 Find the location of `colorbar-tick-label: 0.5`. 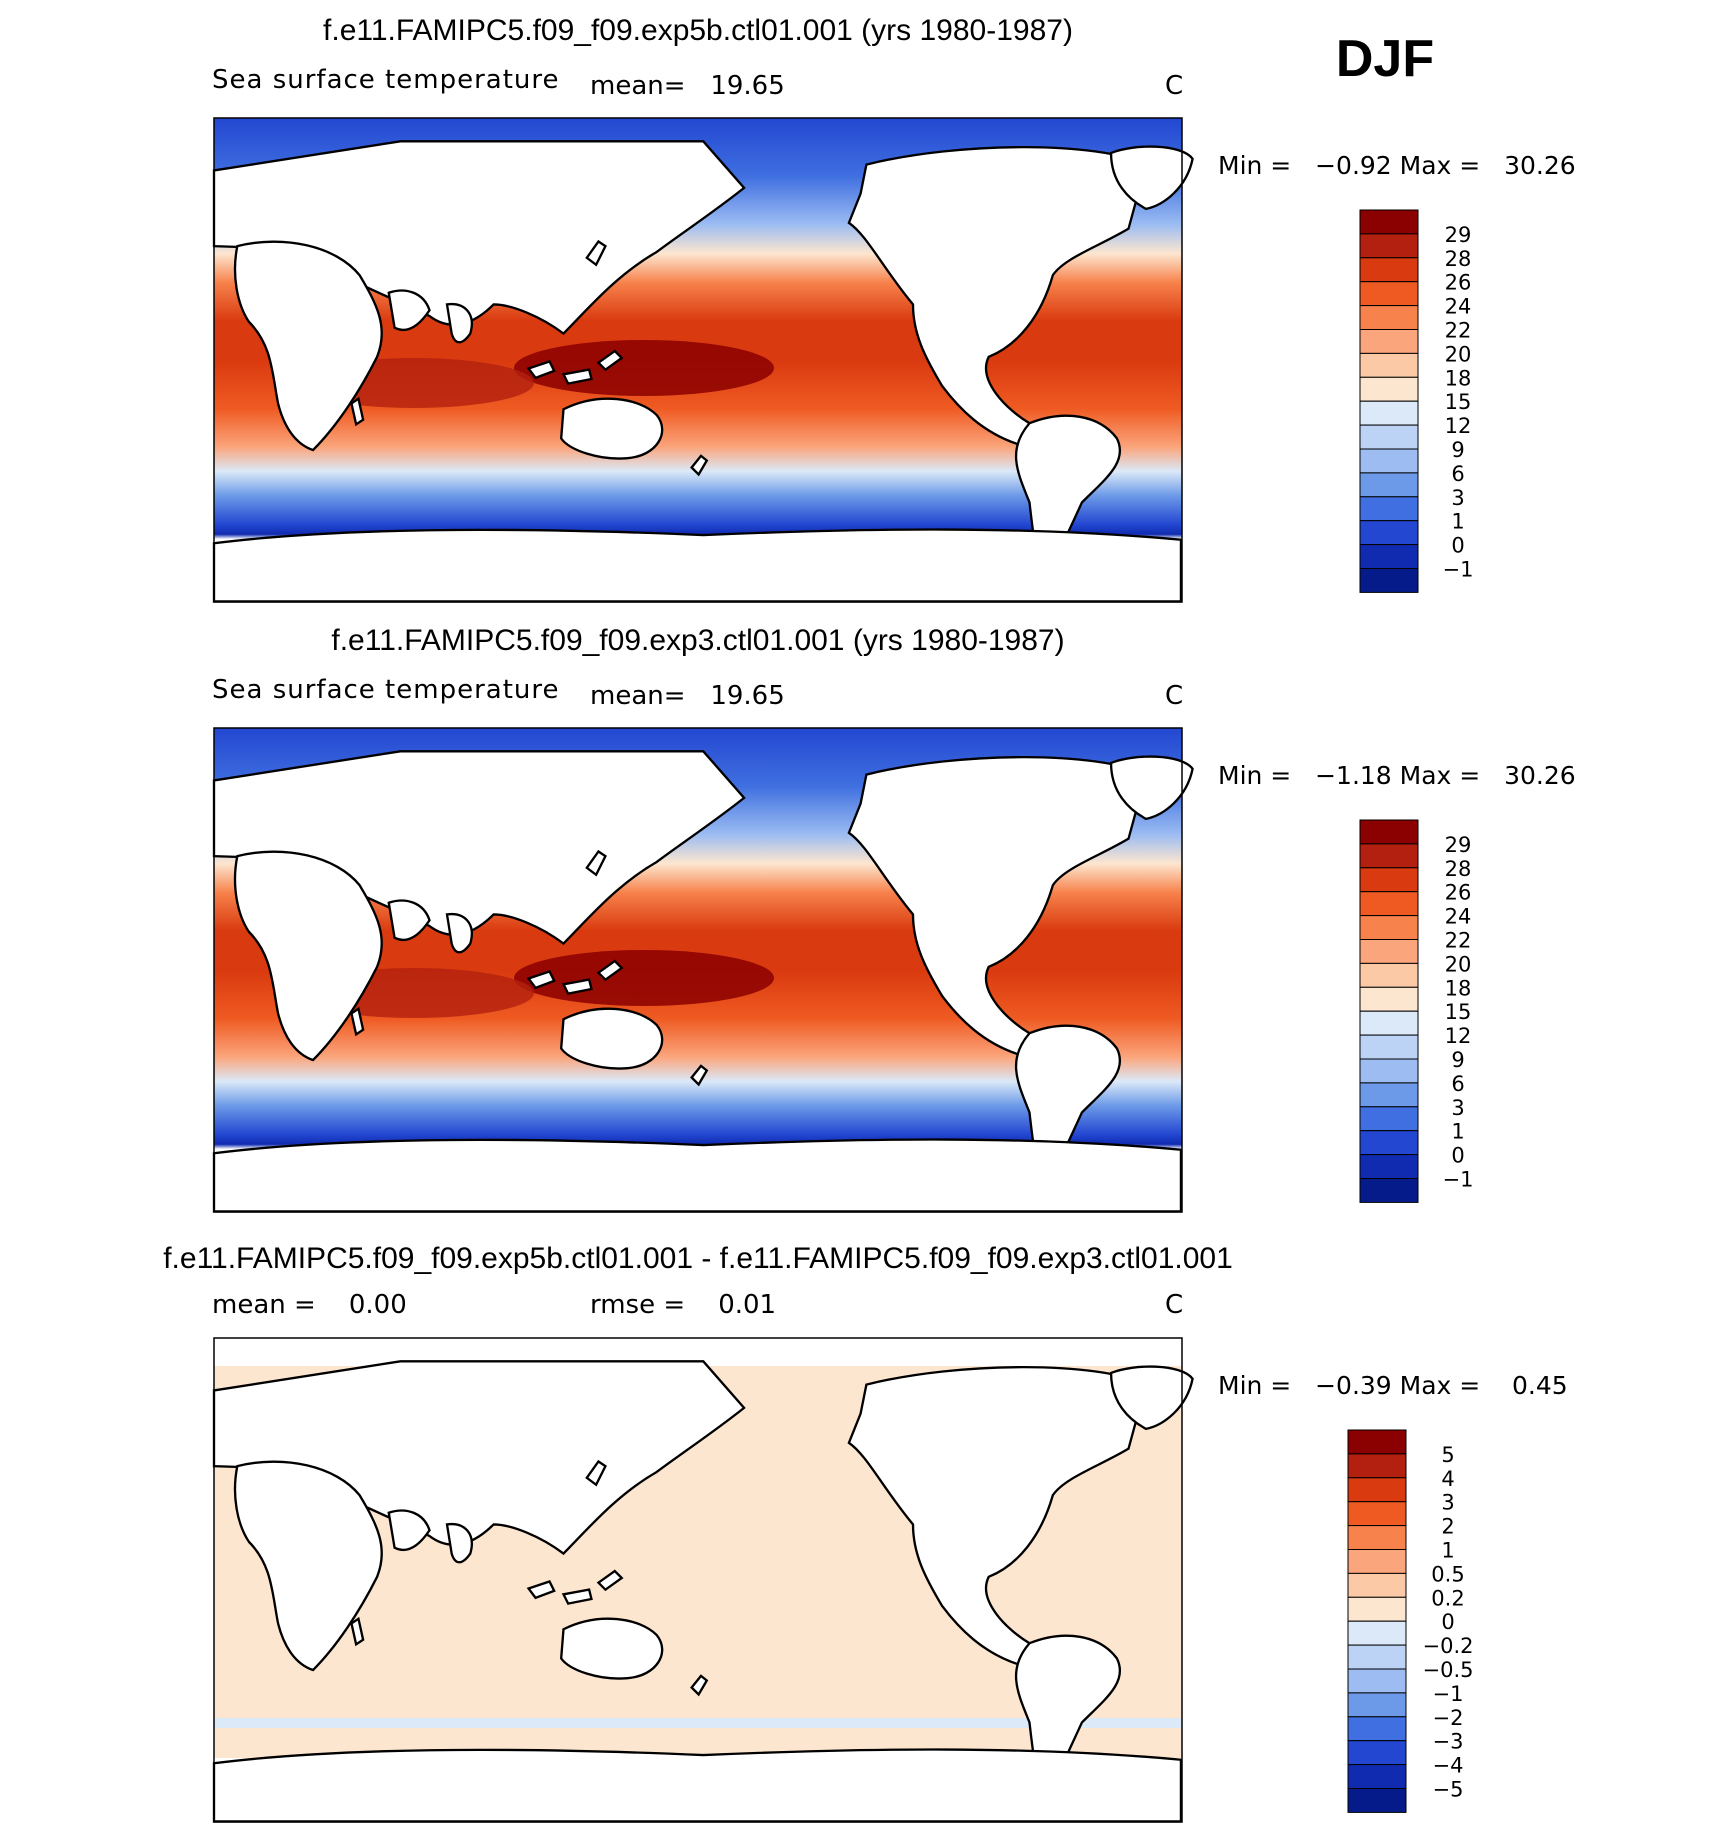

colorbar-tick-label: 0.5 is located at coordinates (1447, 1574).